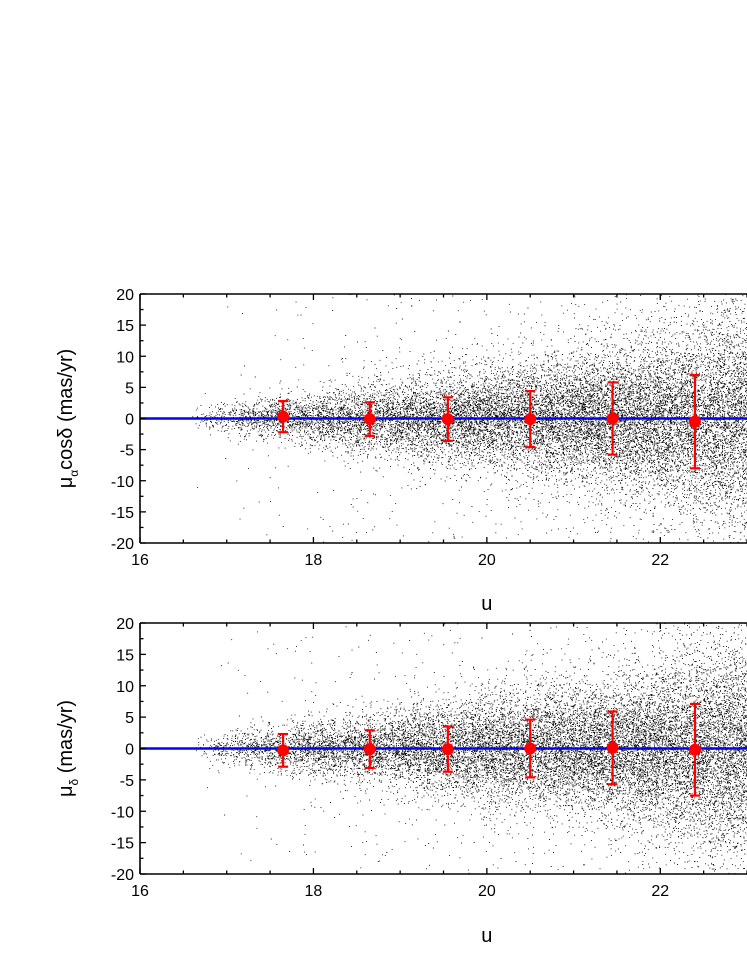 This screenshot has width=747, height=967. Describe the element at coordinates (66, 409) in the screenshot. I see `y-axis-title-rest: cosδ (mas/yr)` at that location.